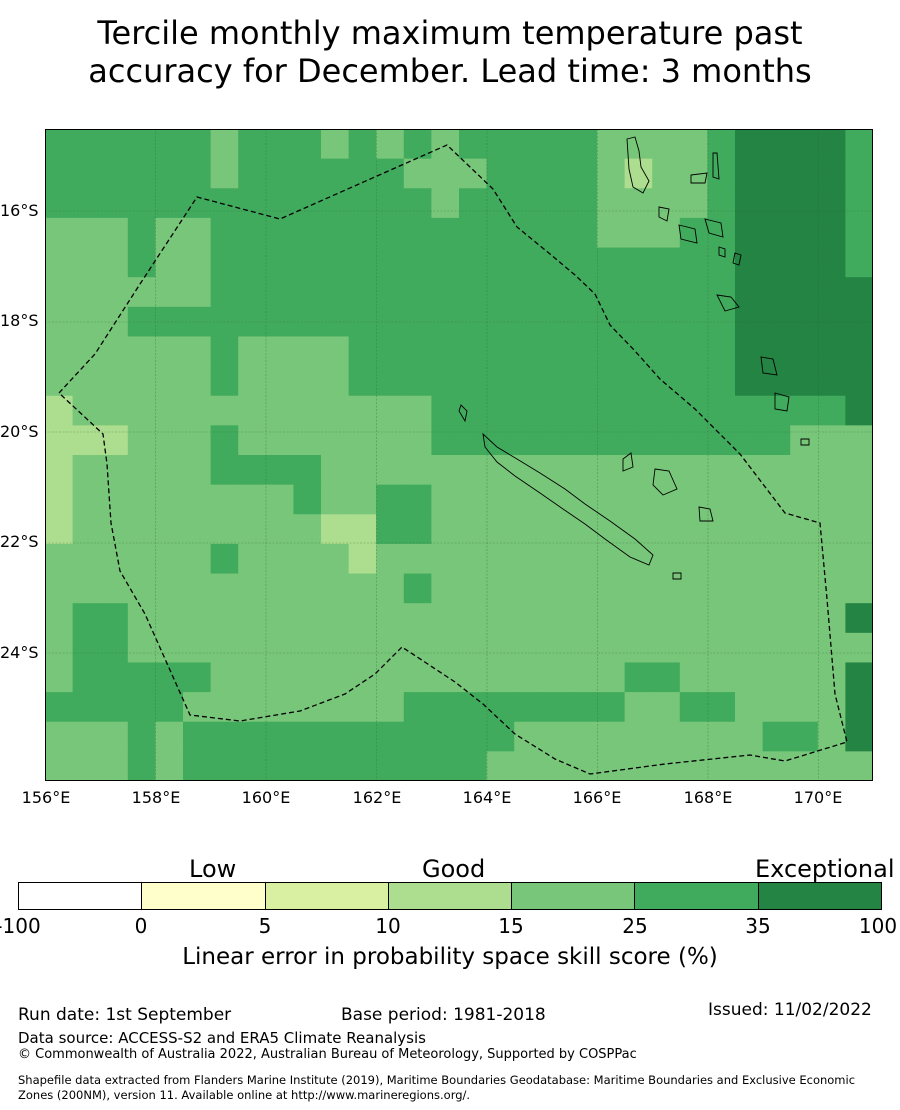 This screenshot has width=900, height=1110. I want to click on colorbar-tick: 15, so click(511, 926).